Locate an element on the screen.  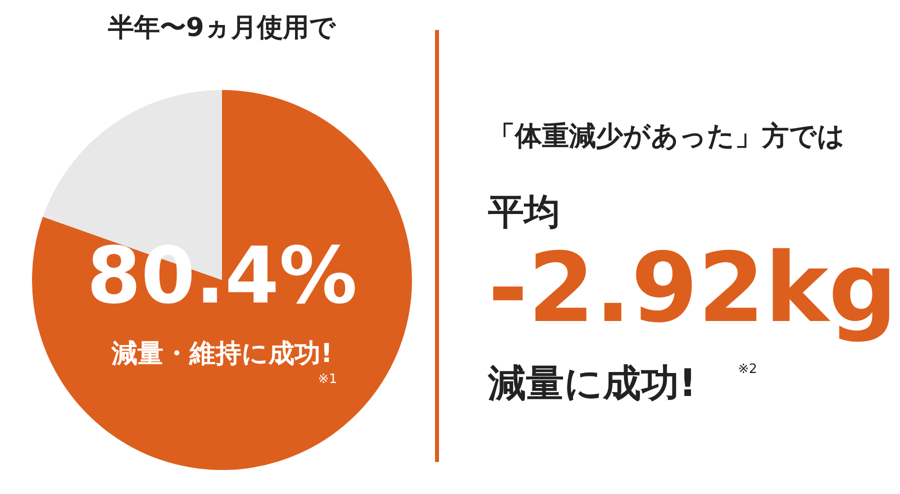
data-label: 80.4% is located at coordinates (222, 276).